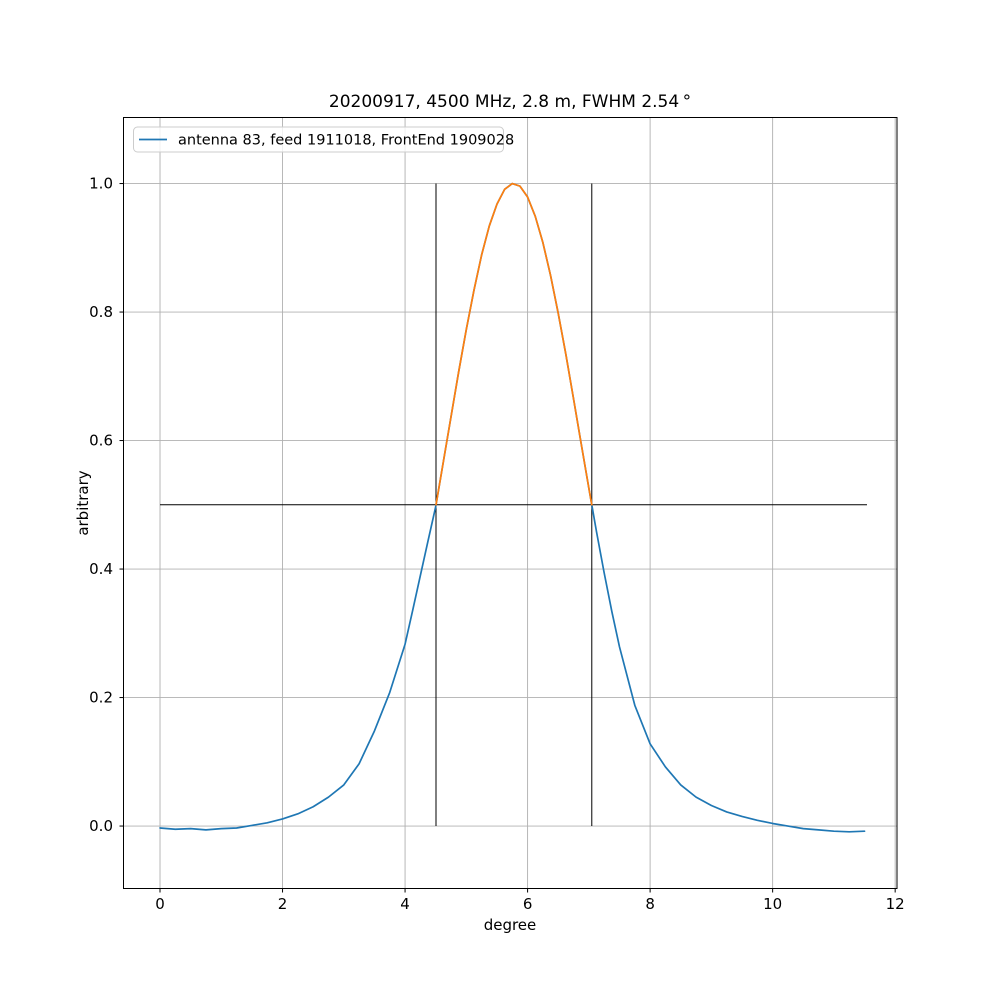 The image size is (1000, 1004). Describe the element at coordinates (772, 904) in the screenshot. I see `x-tick-label: 10` at that location.